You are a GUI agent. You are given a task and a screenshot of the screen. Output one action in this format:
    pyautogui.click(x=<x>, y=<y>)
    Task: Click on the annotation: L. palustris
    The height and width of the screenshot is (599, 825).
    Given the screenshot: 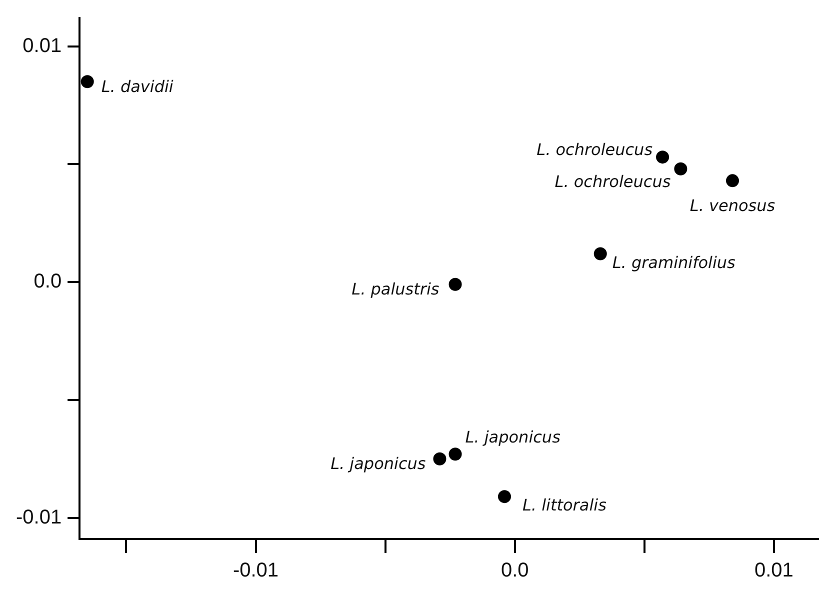 What is the action you would take?
    pyautogui.click(x=396, y=289)
    